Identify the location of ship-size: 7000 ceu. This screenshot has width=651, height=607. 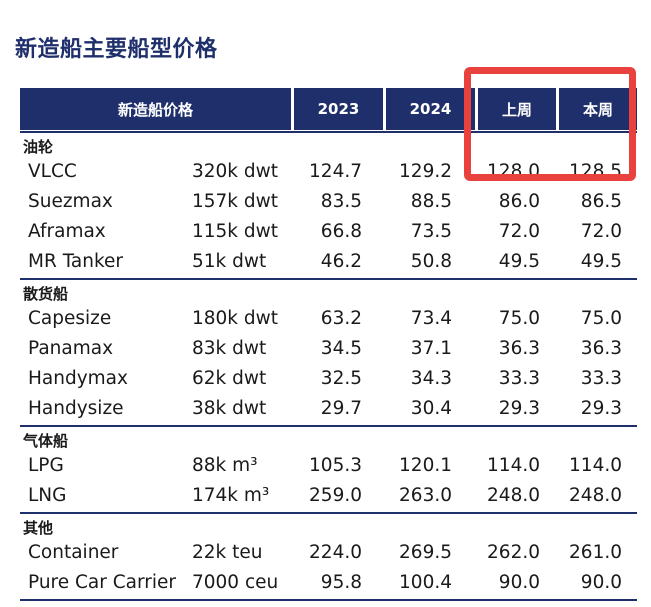
(235, 582).